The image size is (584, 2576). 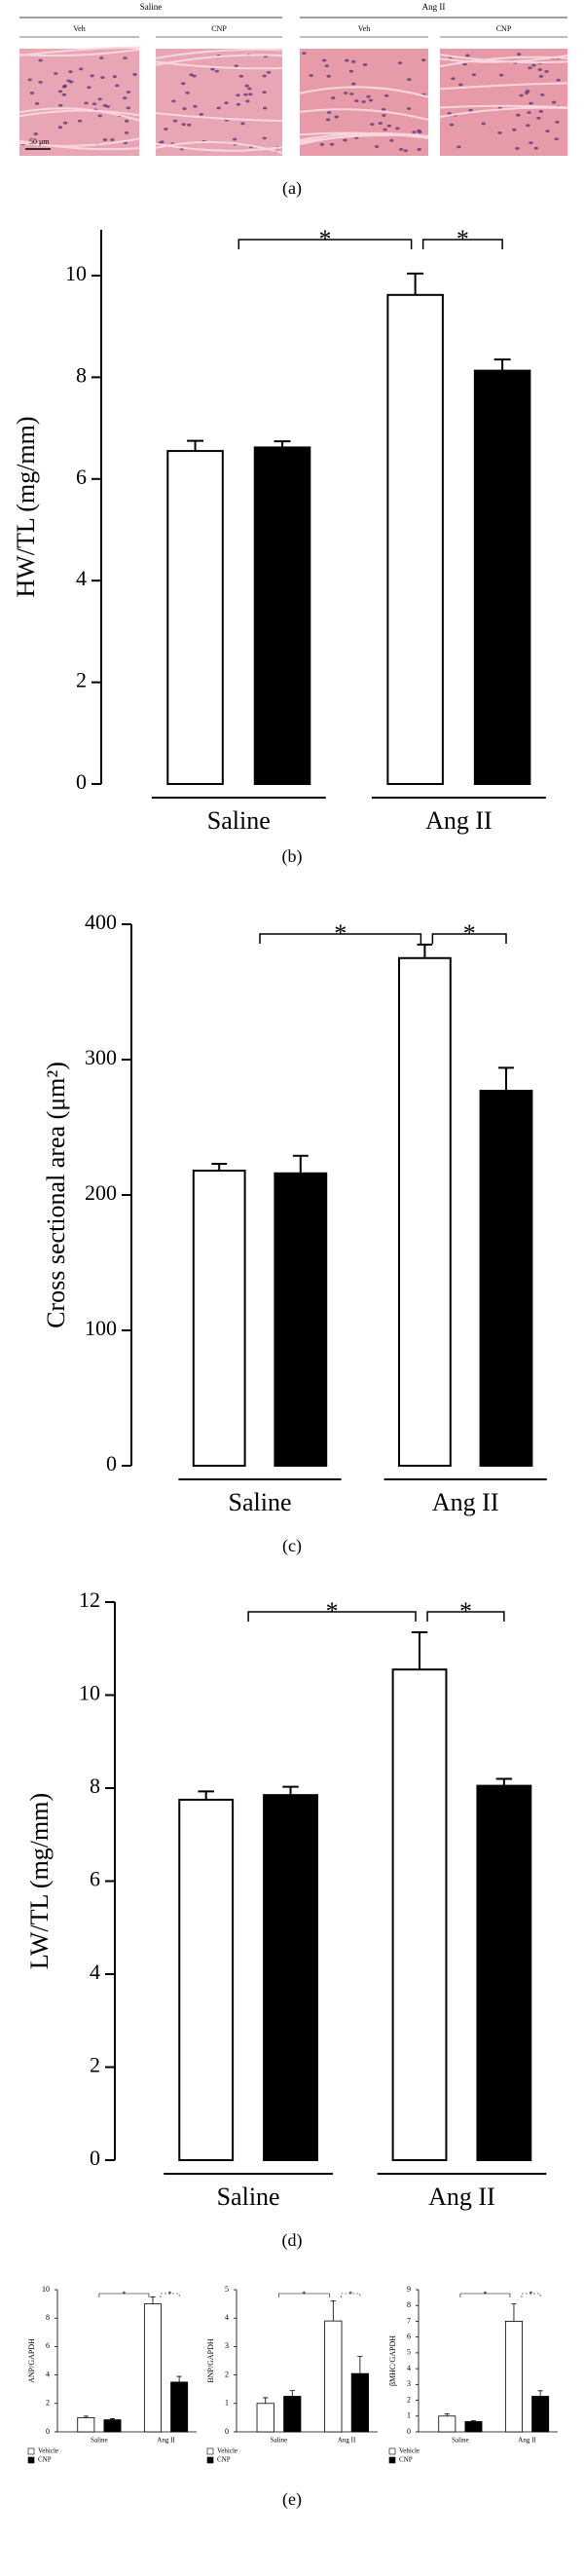 What do you see at coordinates (101, 1328) in the screenshot?
I see `y-tick-label: 100` at bounding box center [101, 1328].